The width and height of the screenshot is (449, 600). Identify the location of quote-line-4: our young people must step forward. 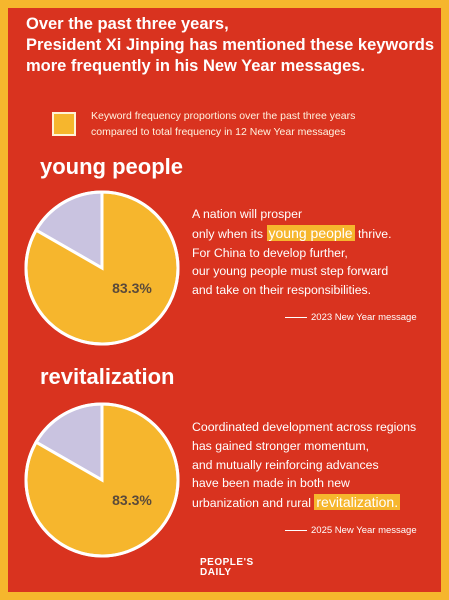
(290, 271).